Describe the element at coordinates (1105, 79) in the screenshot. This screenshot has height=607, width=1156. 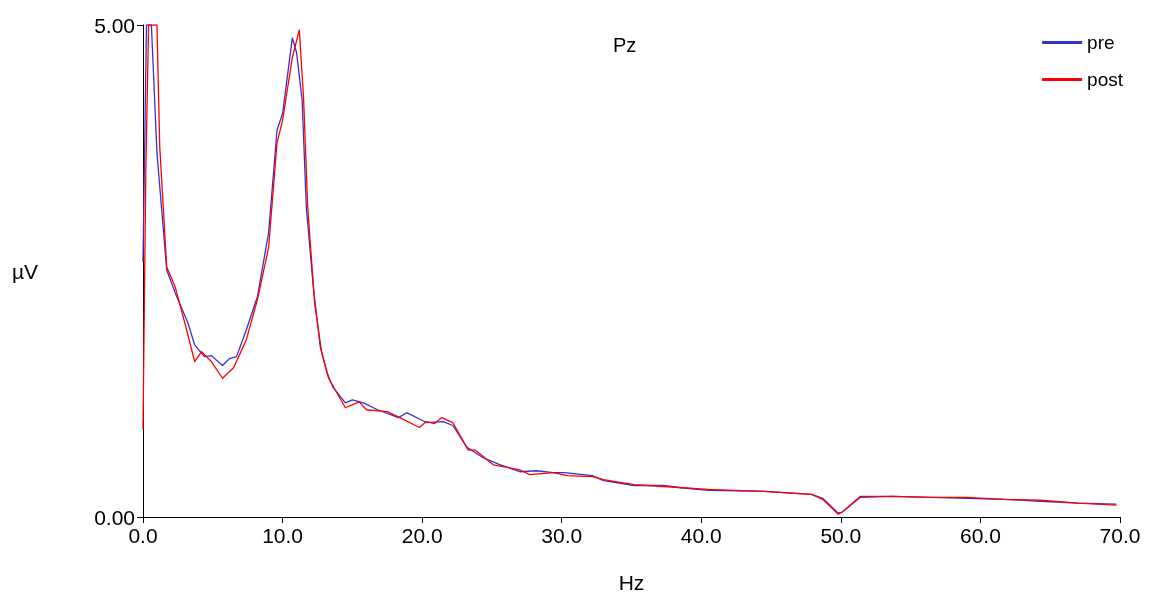
I see `legend-label: post` at that location.